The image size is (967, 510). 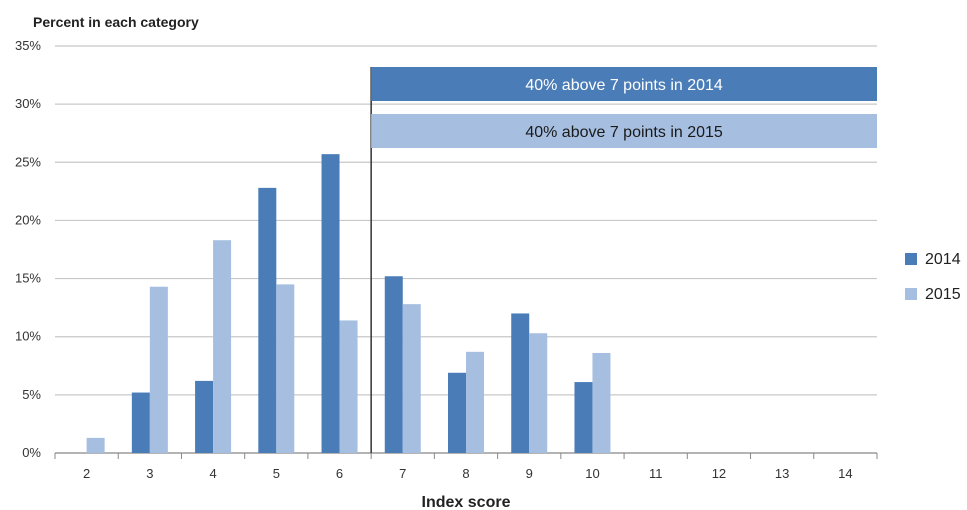 I want to click on legend: 2014 2015, so click(x=933, y=277).